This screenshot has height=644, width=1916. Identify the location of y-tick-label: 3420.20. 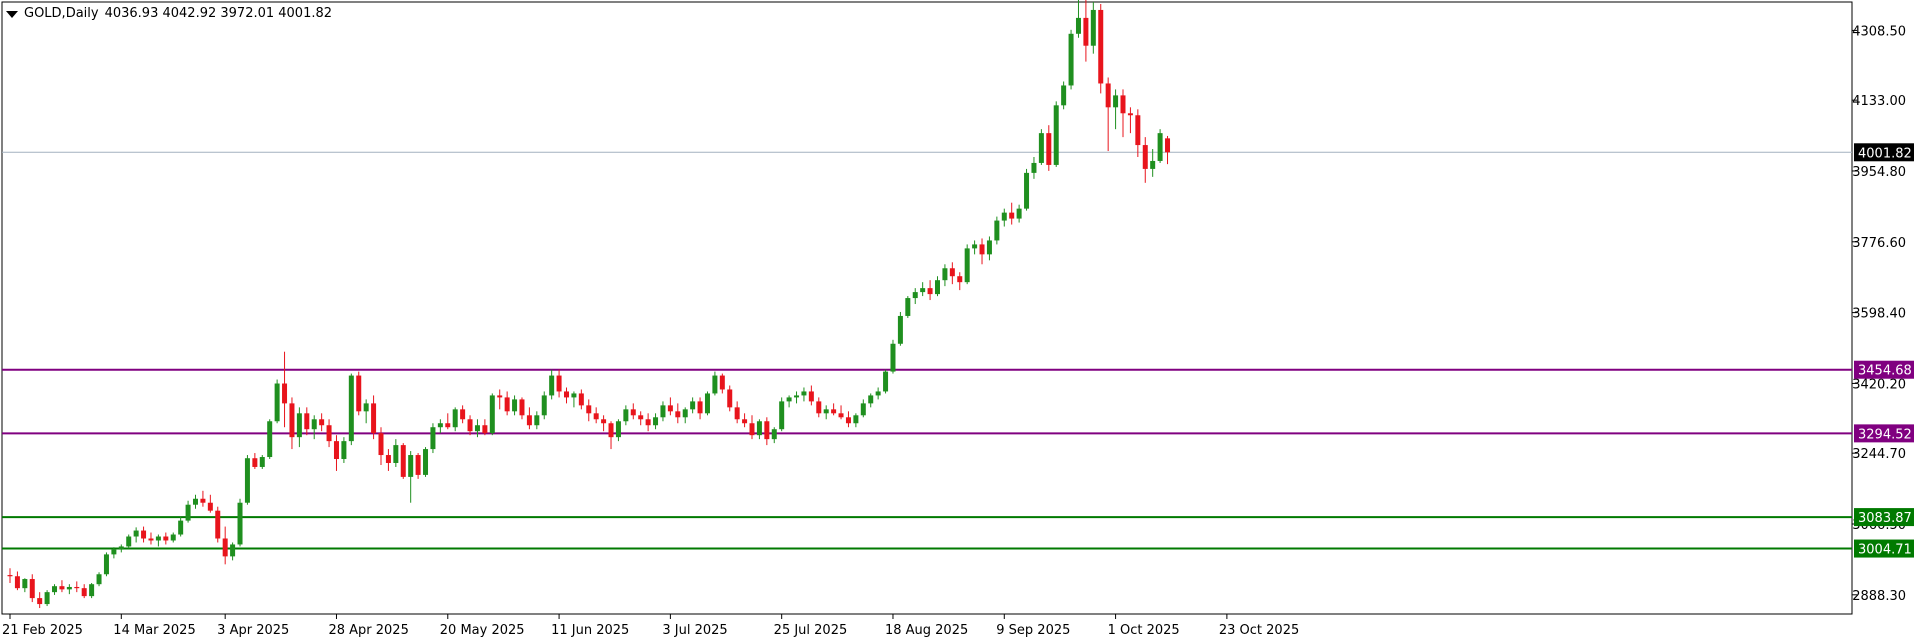
(1879, 384).